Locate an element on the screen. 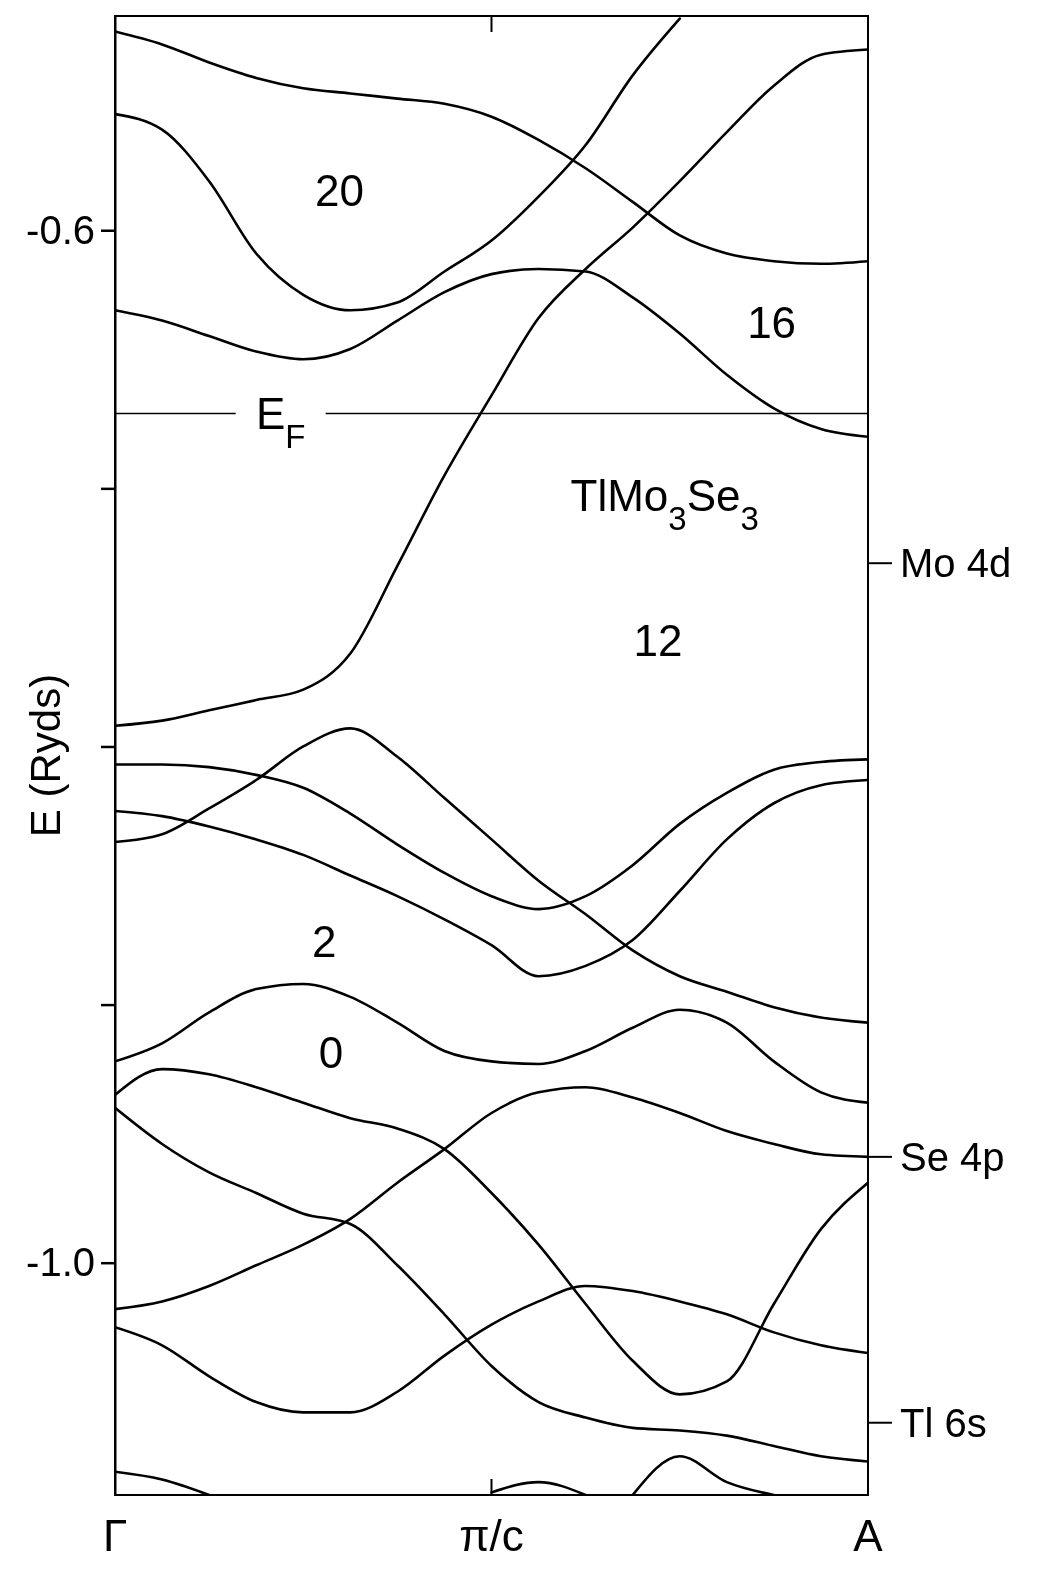 This screenshot has height=1586, width=1061. y-tick-label: -1.0 is located at coordinates (60, 1262).